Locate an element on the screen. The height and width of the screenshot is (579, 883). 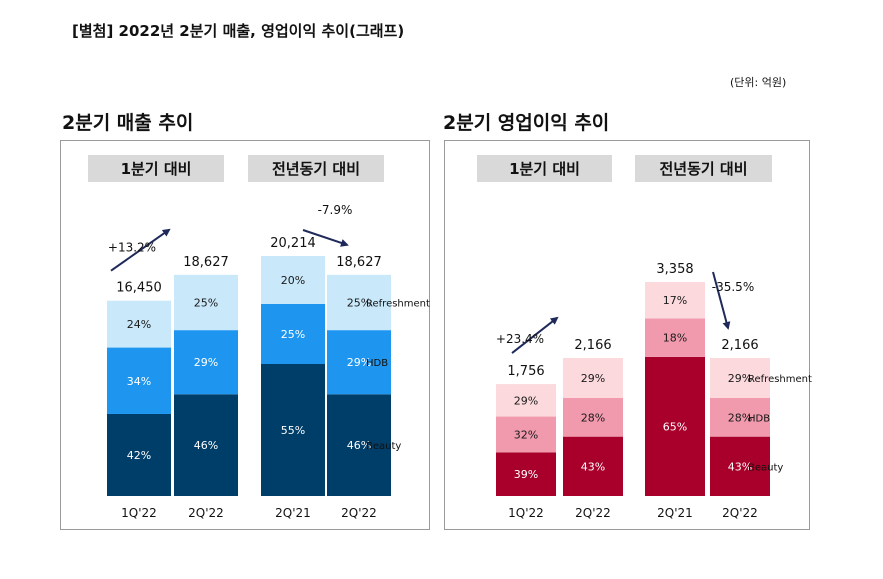
sales-total-label: 16,450 is located at coordinates (139, 288).